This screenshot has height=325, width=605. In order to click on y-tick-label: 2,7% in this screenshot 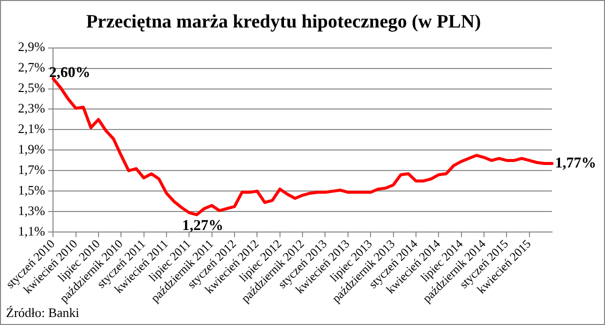, I will do `click(32, 67)`.